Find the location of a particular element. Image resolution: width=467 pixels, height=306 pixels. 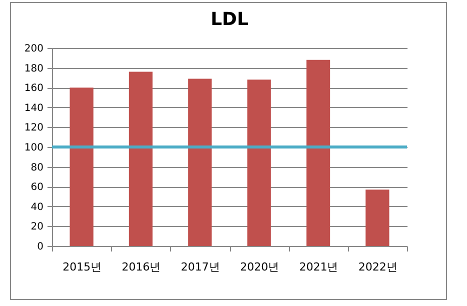

y-tick-label: 20 is located at coordinates (37, 227).